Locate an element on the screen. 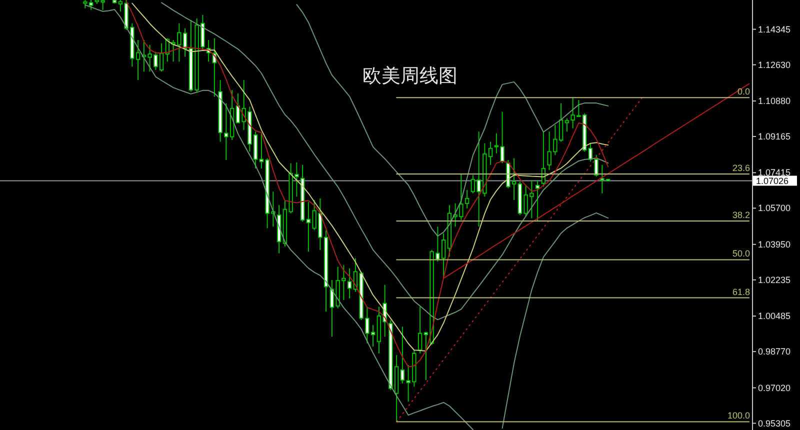 The image size is (800, 430). y-tick-label: 1.10880 is located at coordinates (774, 101).